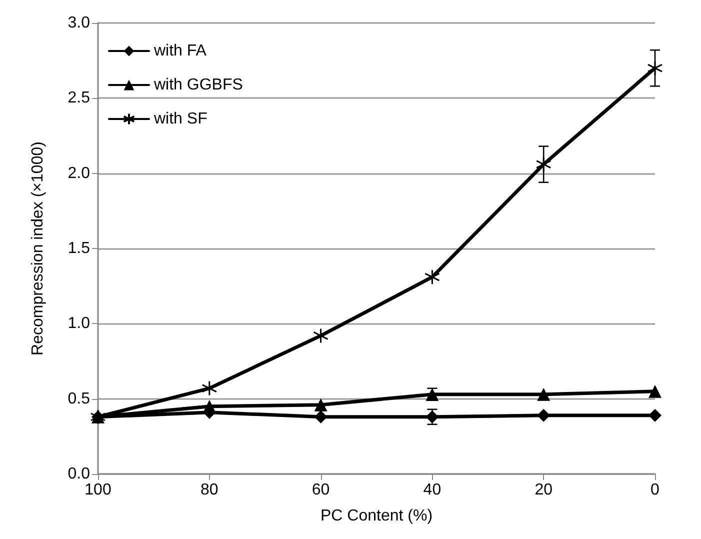 The height and width of the screenshot is (539, 701). Describe the element at coordinates (79, 399) in the screenshot. I see `y-tick-label: 0.5` at that location.